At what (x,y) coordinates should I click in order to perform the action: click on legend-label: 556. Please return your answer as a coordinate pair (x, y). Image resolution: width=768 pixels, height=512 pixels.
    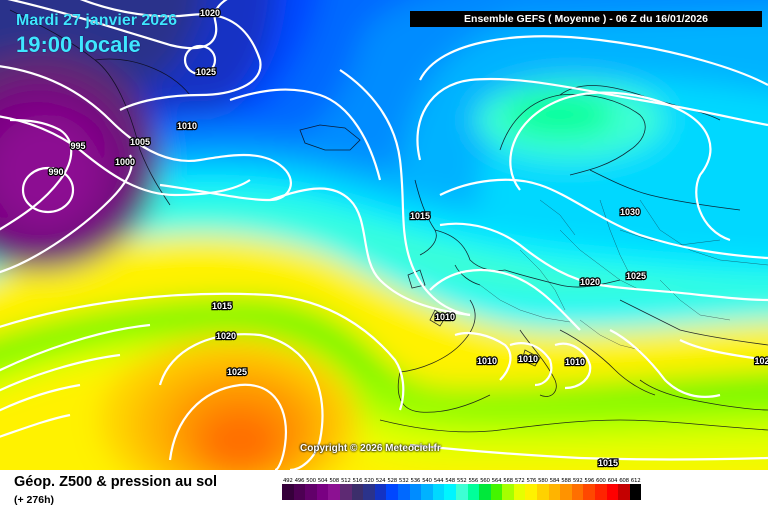
    Looking at the image, I should click on (473, 481).